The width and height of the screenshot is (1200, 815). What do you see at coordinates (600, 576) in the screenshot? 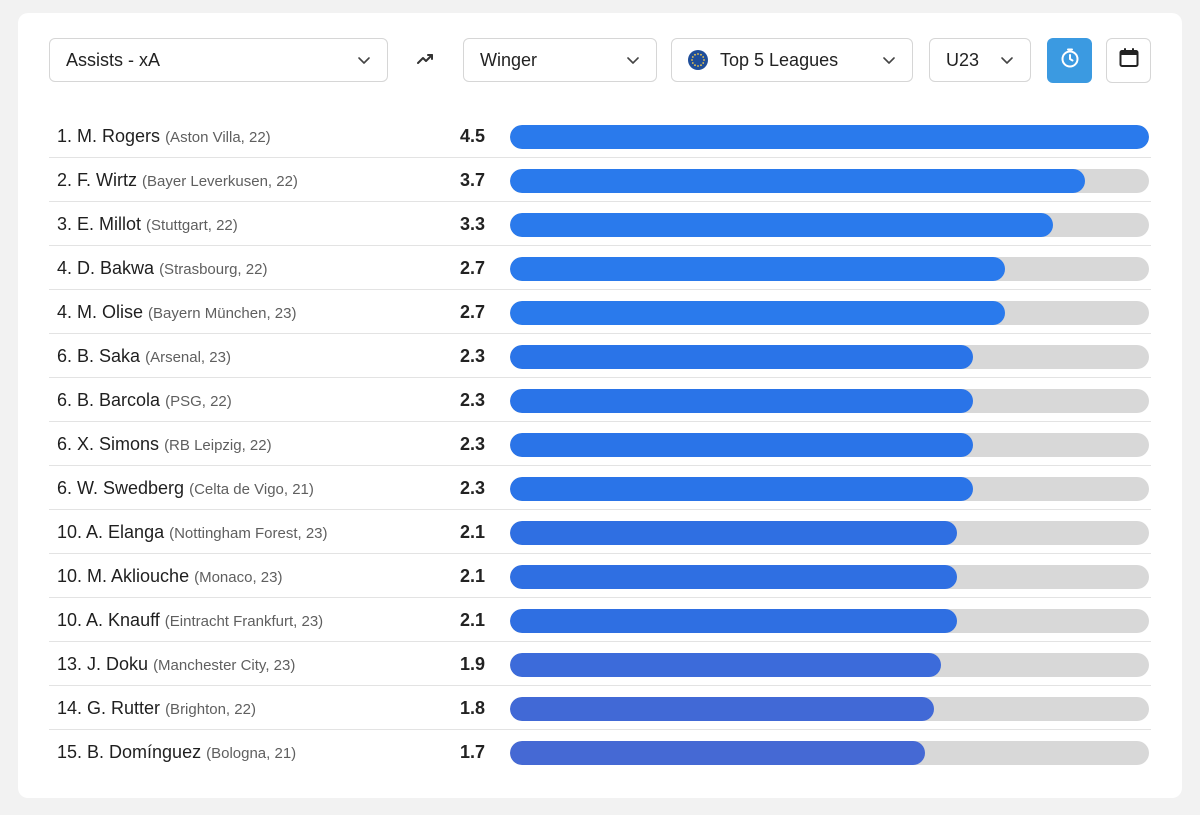
I see `table-row: 10. M. Akliouche (Monaco, 23) 2.1` at bounding box center [600, 576].